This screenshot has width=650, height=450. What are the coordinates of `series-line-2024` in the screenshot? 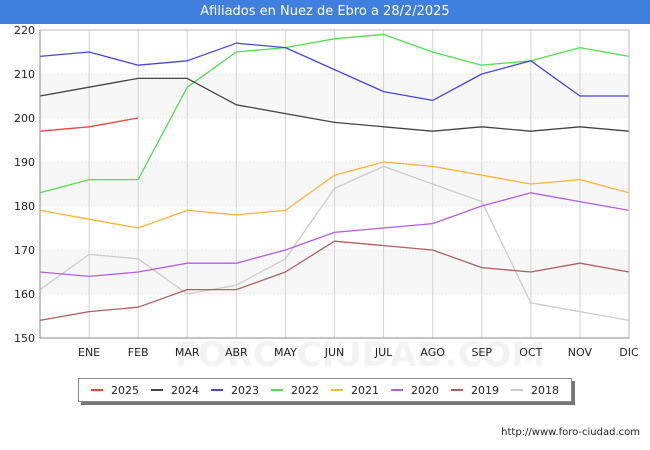 It's located at (334, 104).